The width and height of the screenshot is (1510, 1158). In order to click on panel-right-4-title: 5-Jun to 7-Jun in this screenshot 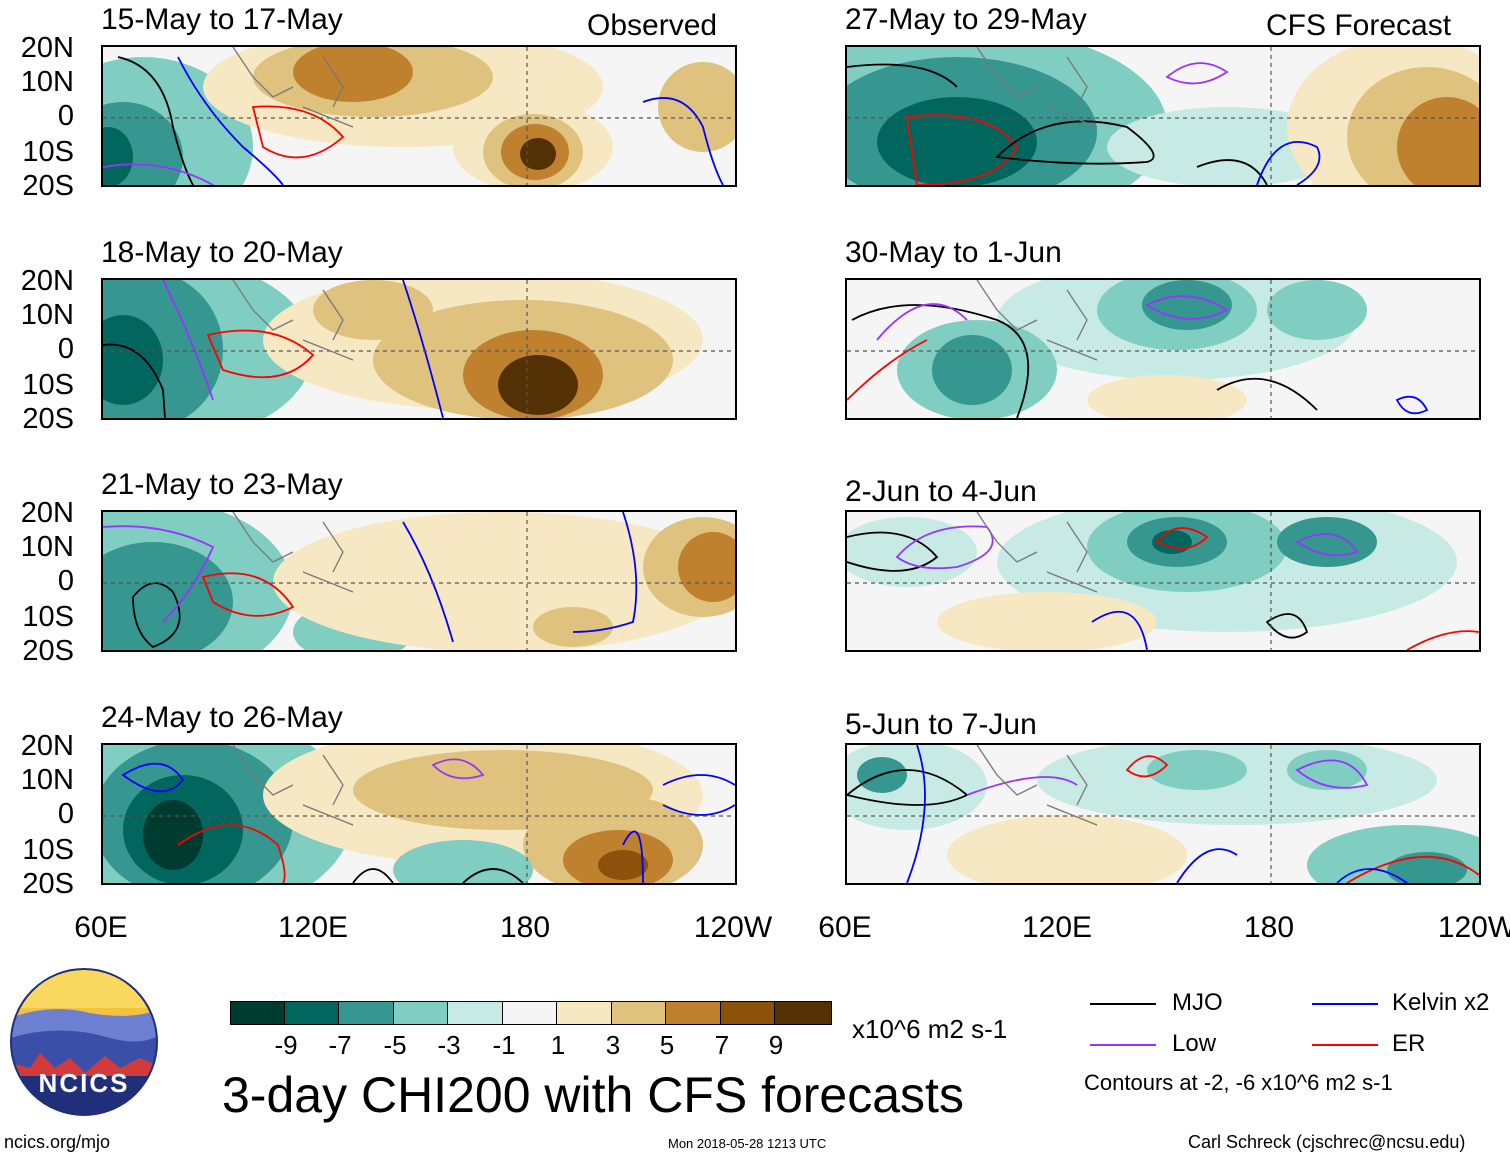, I will do `click(941, 724)`.